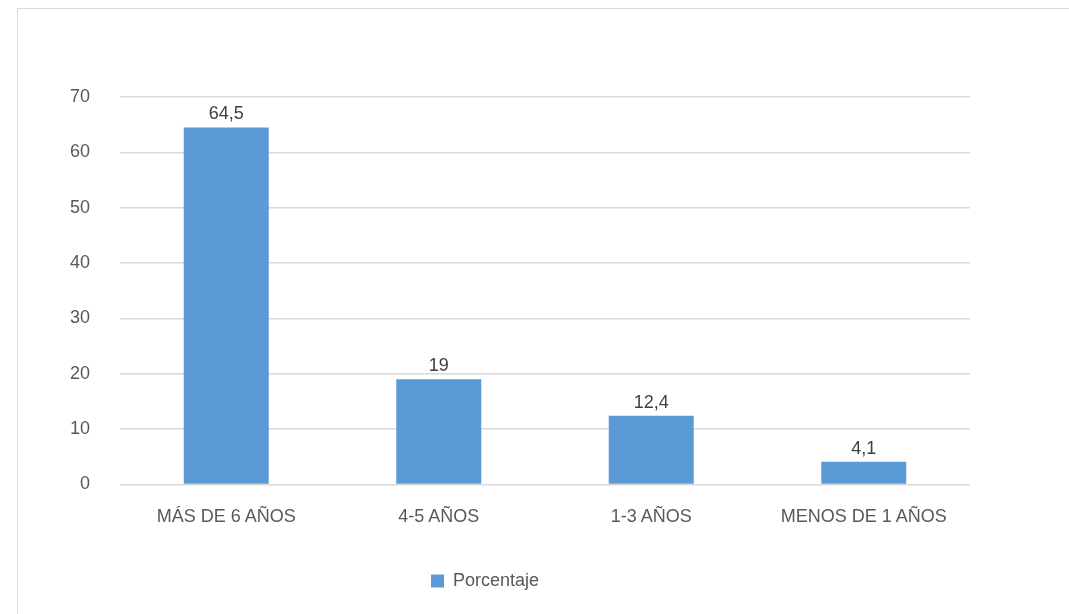  I want to click on x-tick-label: MENOS DE 1 AÑOS, so click(863, 516).